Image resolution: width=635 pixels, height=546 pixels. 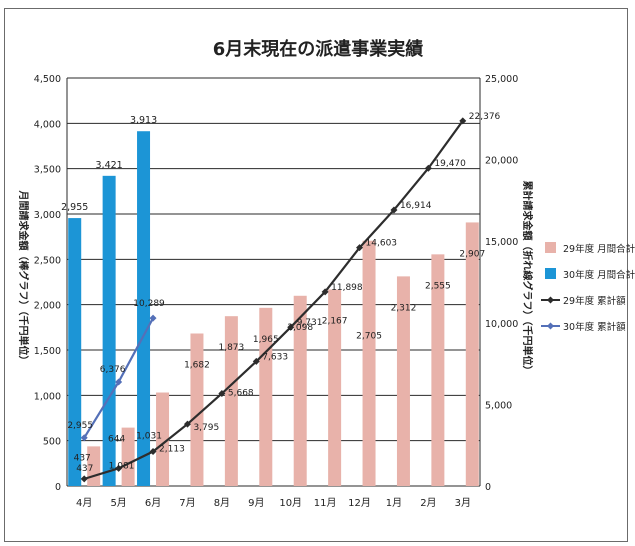 What do you see at coordinates (47, 170) in the screenshot?
I see `y-left-tick-label: 3,500` at bounding box center [47, 170].